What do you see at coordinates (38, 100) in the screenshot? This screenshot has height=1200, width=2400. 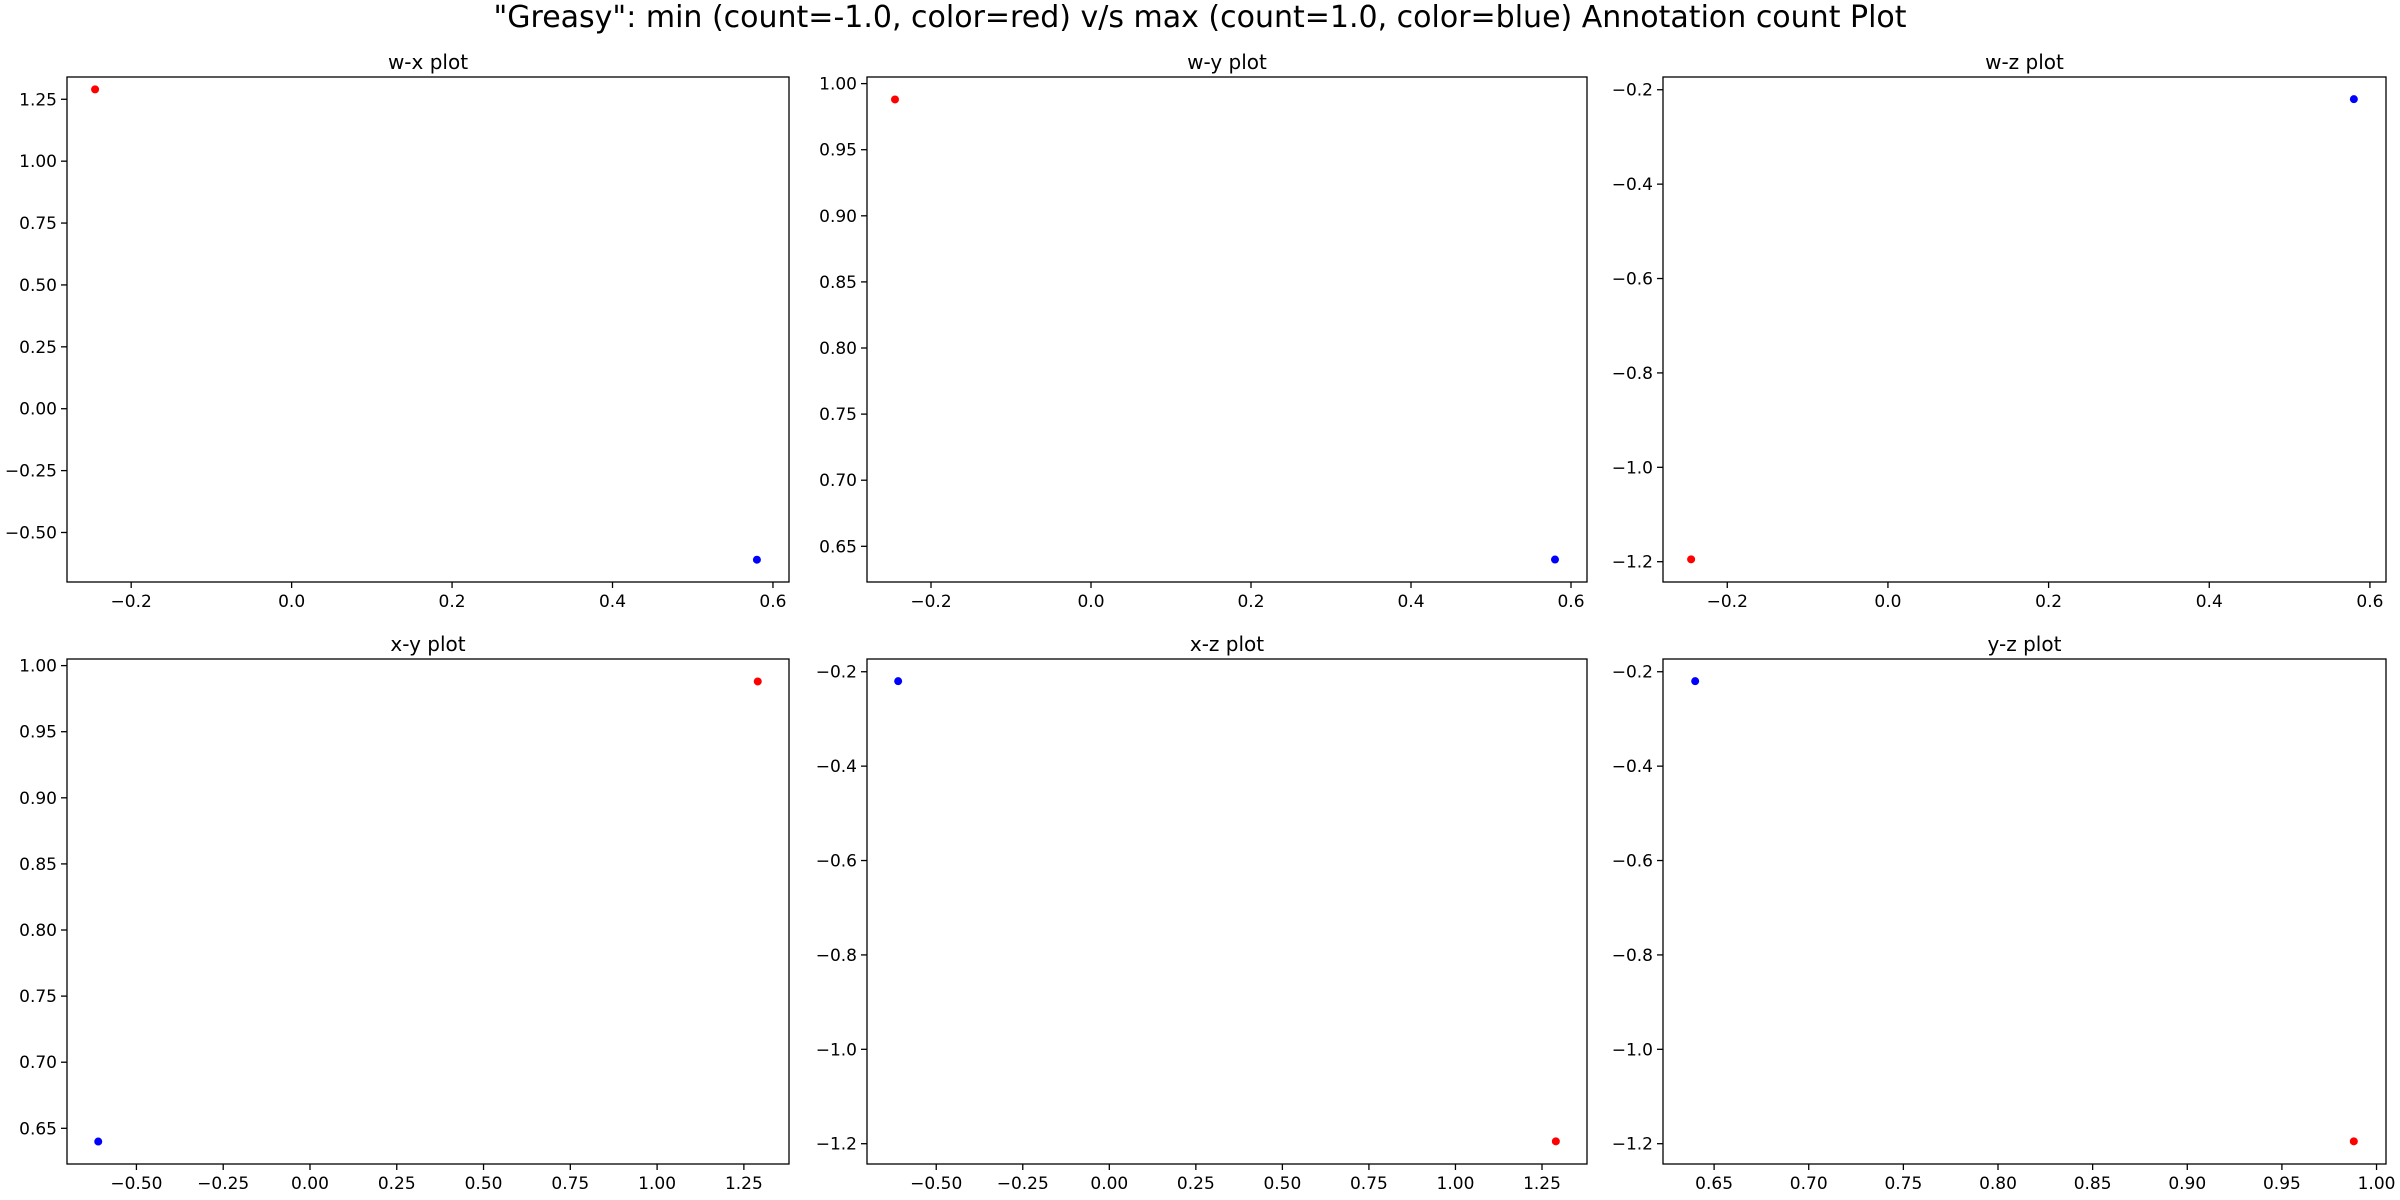 I see `y-tick-label: 1.25` at bounding box center [38, 100].